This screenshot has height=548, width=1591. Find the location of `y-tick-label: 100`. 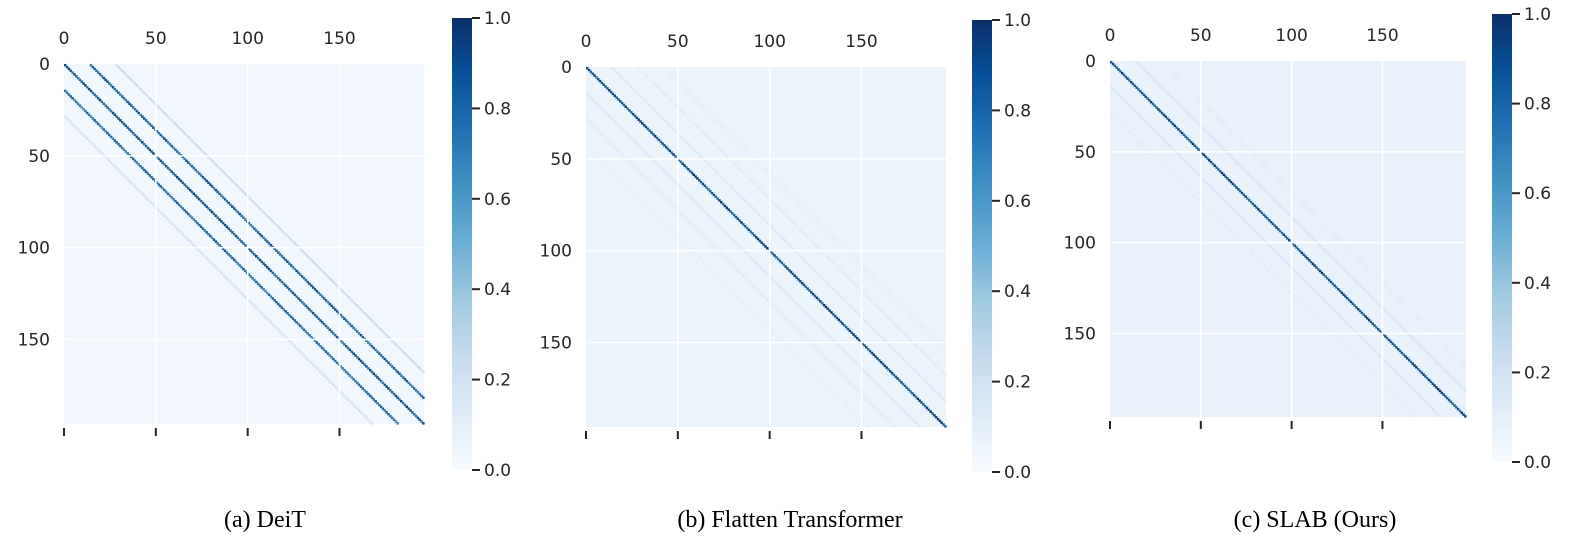

y-tick-label: 100 is located at coordinates (1080, 244).